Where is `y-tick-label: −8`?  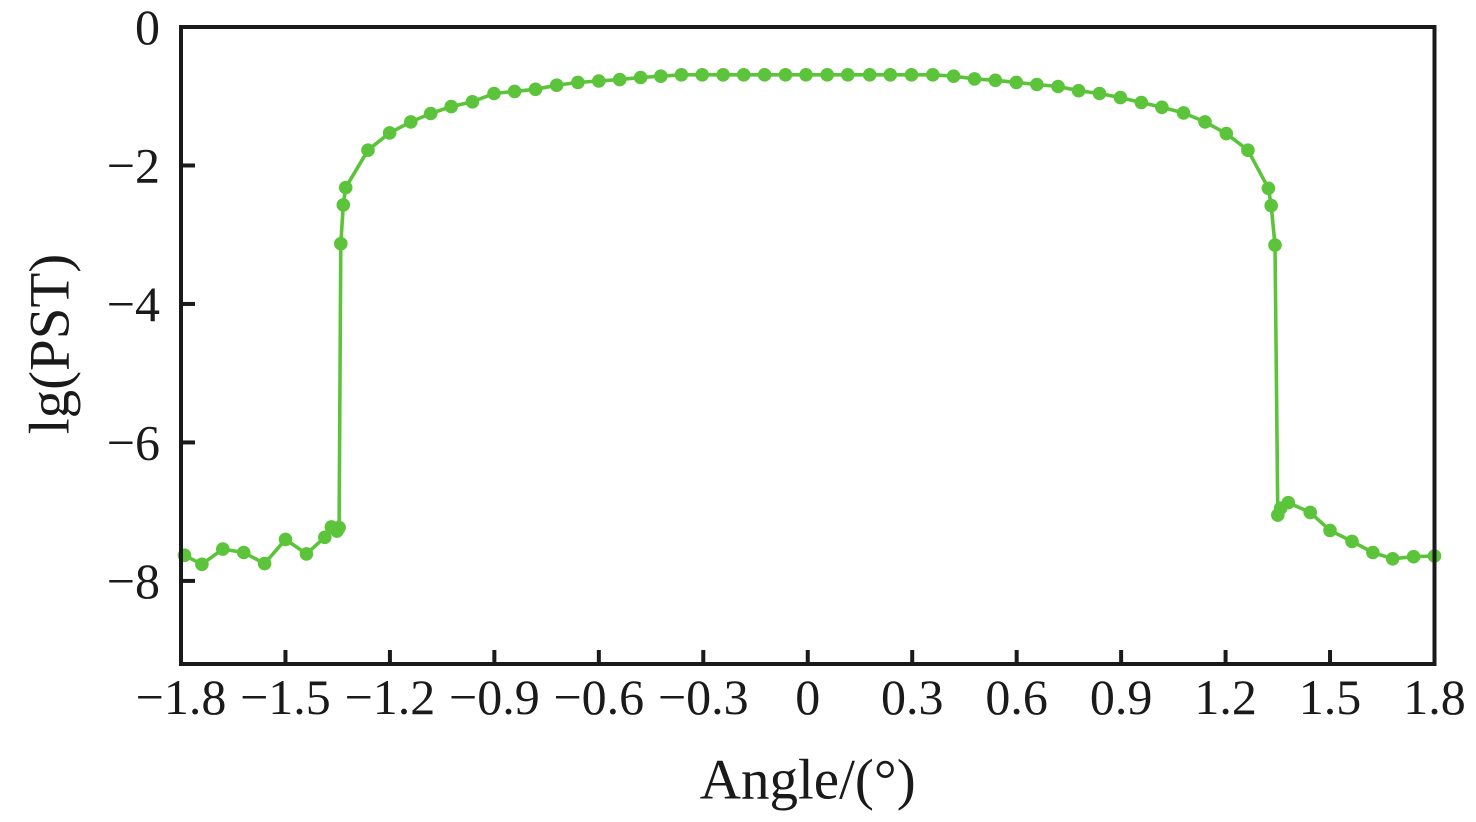 y-tick-label: −8 is located at coordinates (133, 581).